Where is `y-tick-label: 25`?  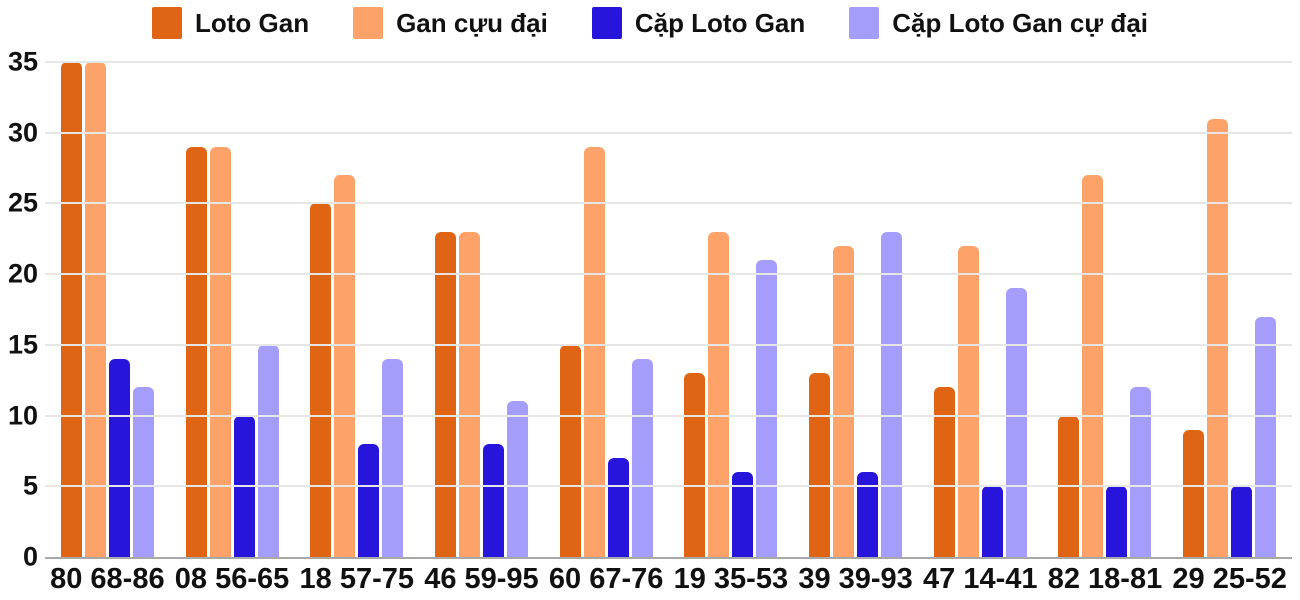
y-tick-label: 25 is located at coordinates (22, 202).